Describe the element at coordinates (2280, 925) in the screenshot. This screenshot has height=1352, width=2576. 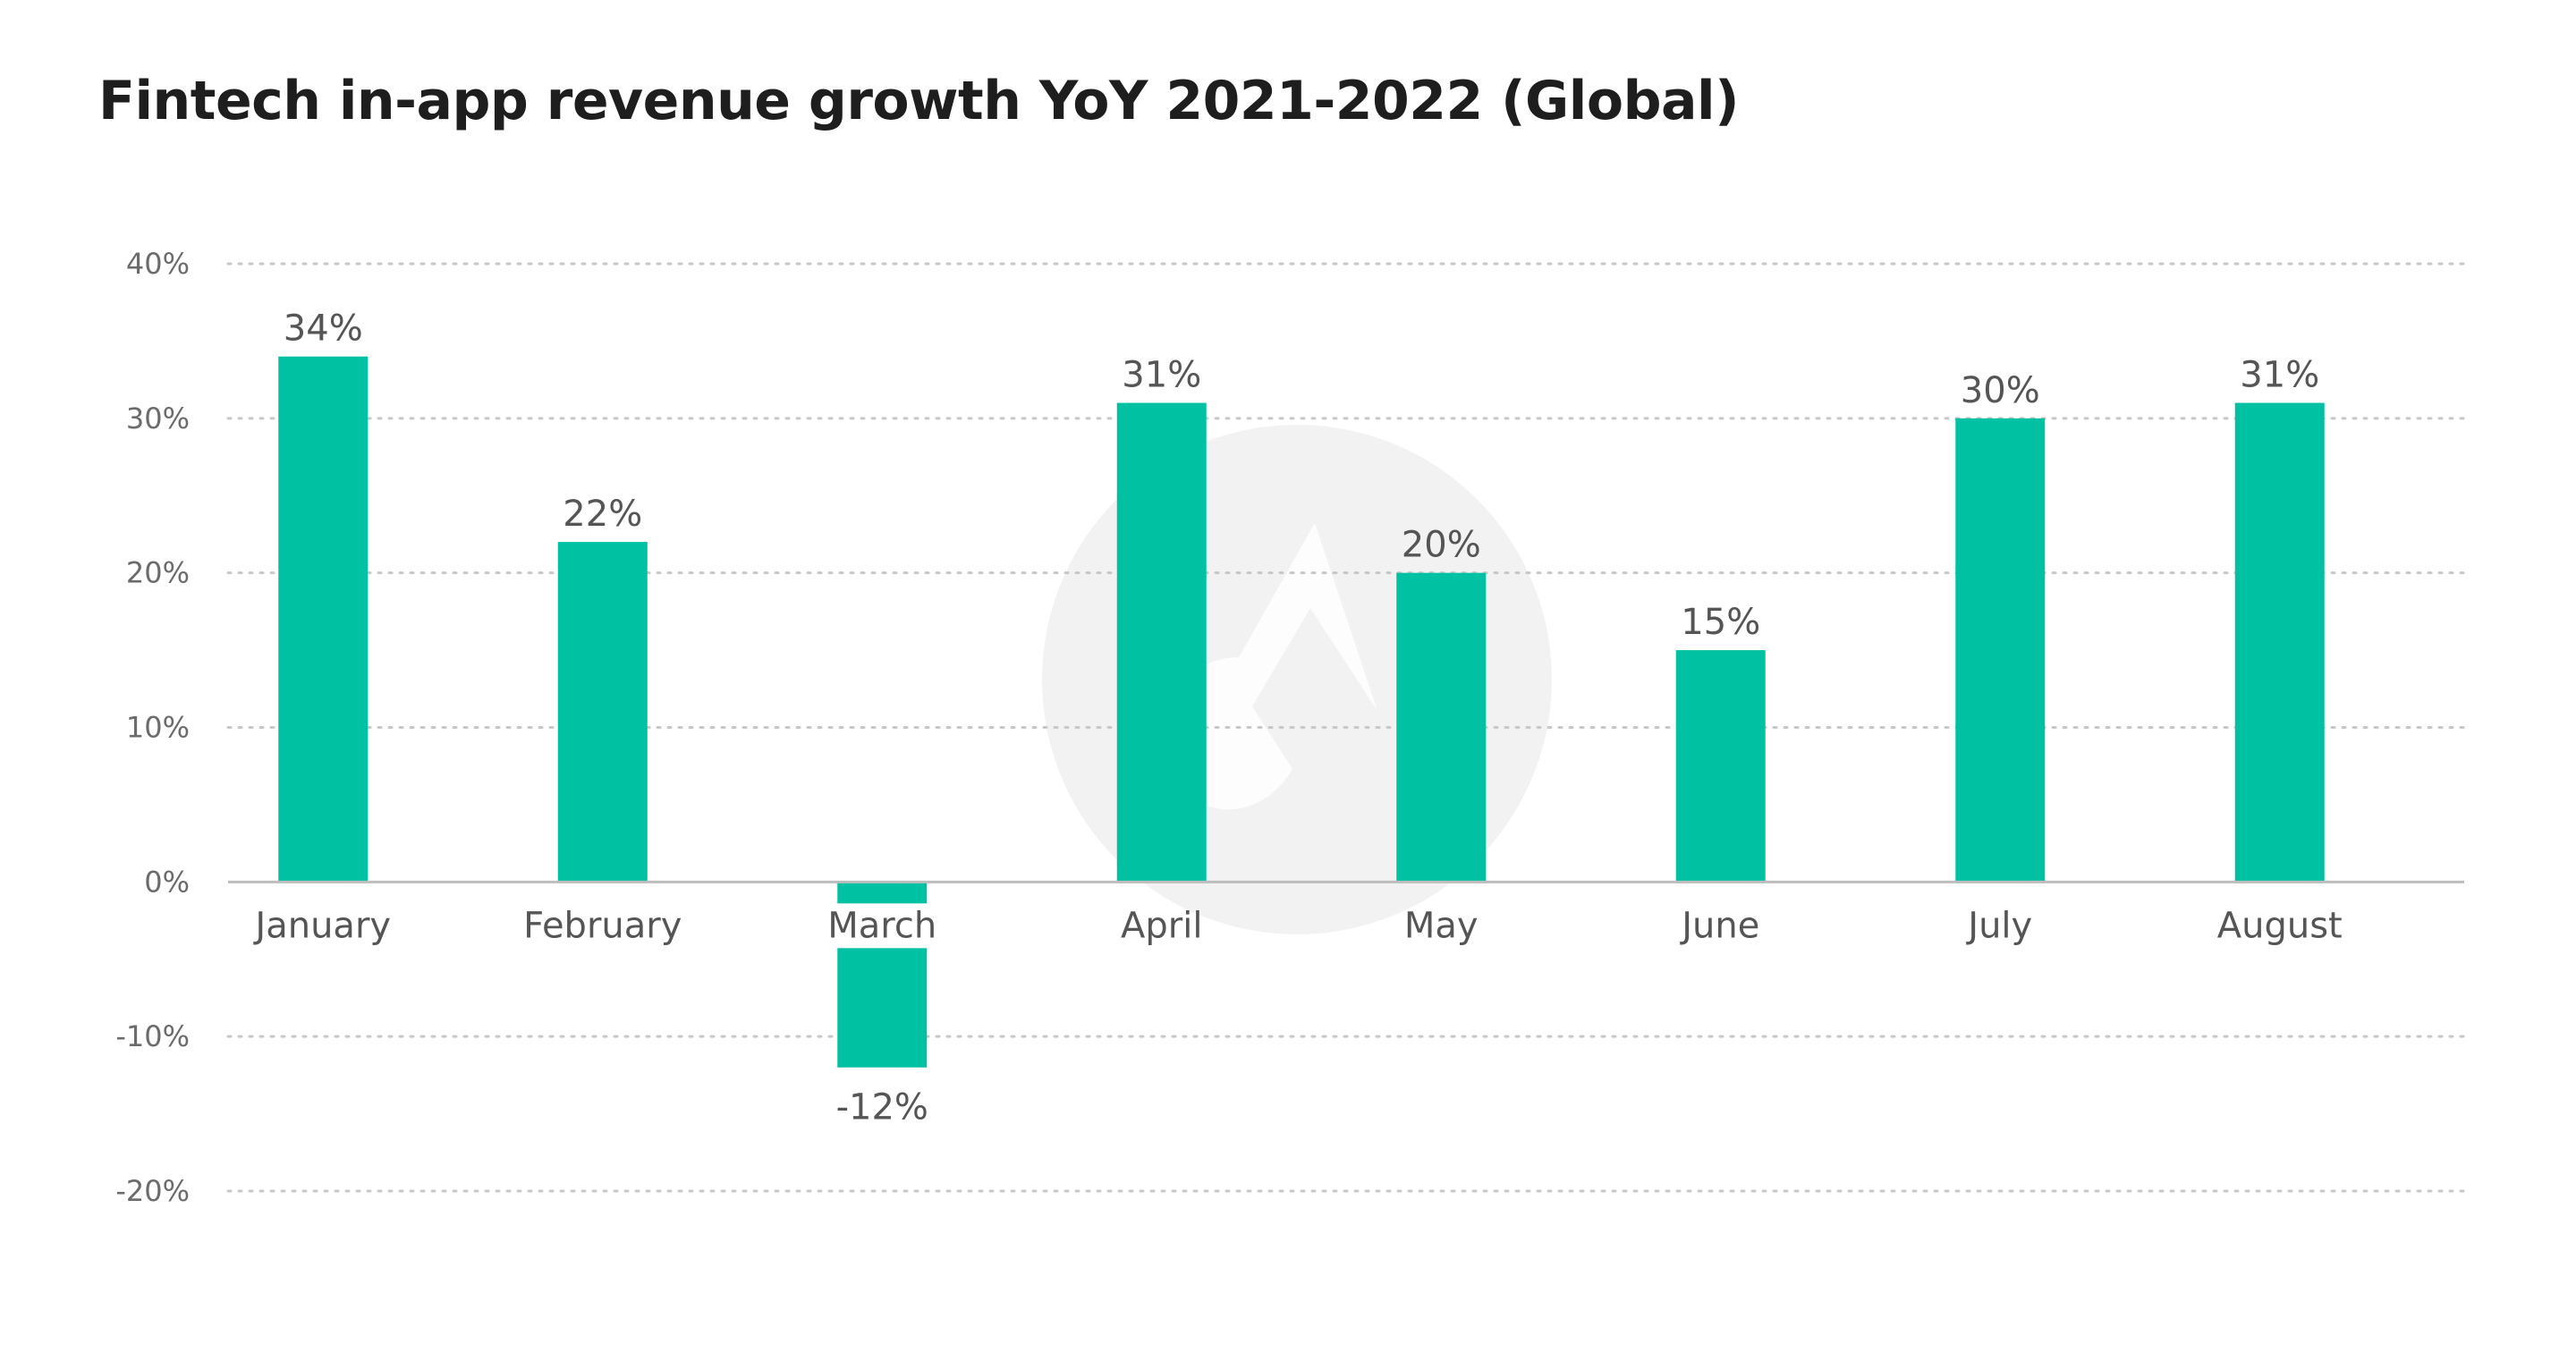
I see `x-tick-label: August` at that location.